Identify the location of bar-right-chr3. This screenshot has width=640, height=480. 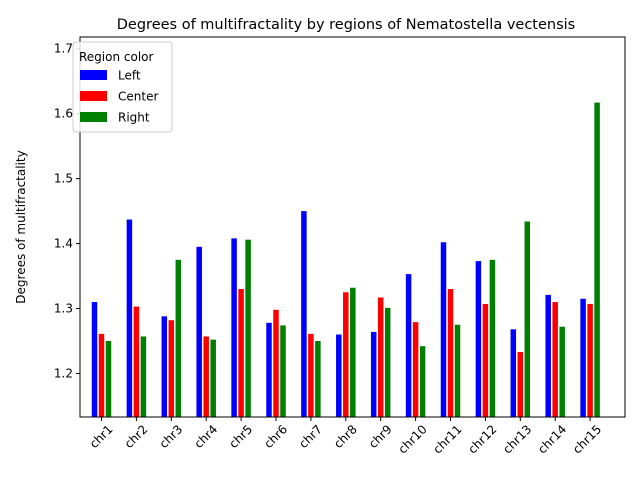
(178, 338).